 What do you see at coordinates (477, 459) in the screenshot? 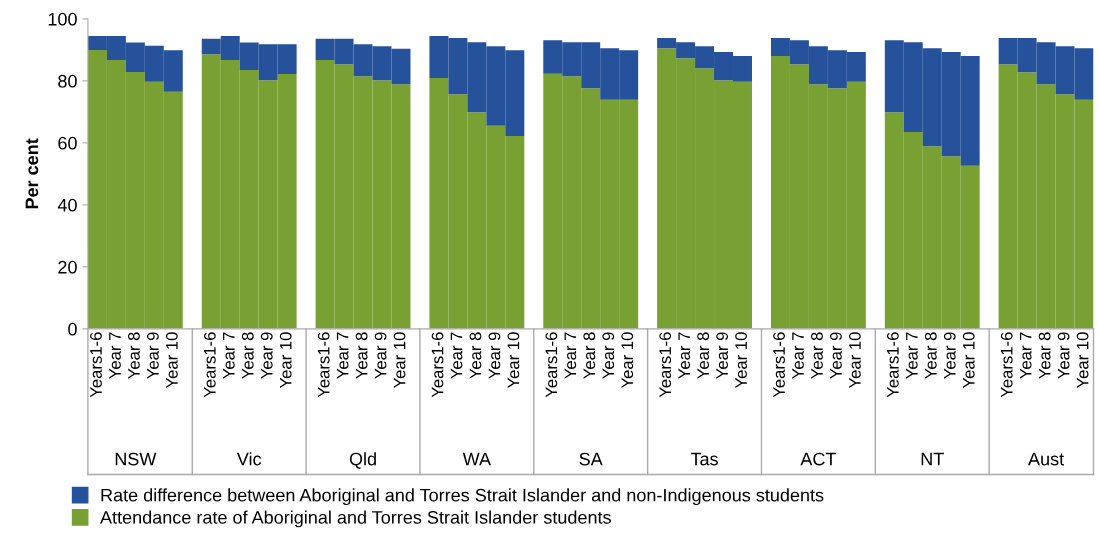
I see `text: WA` at bounding box center [477, 459].